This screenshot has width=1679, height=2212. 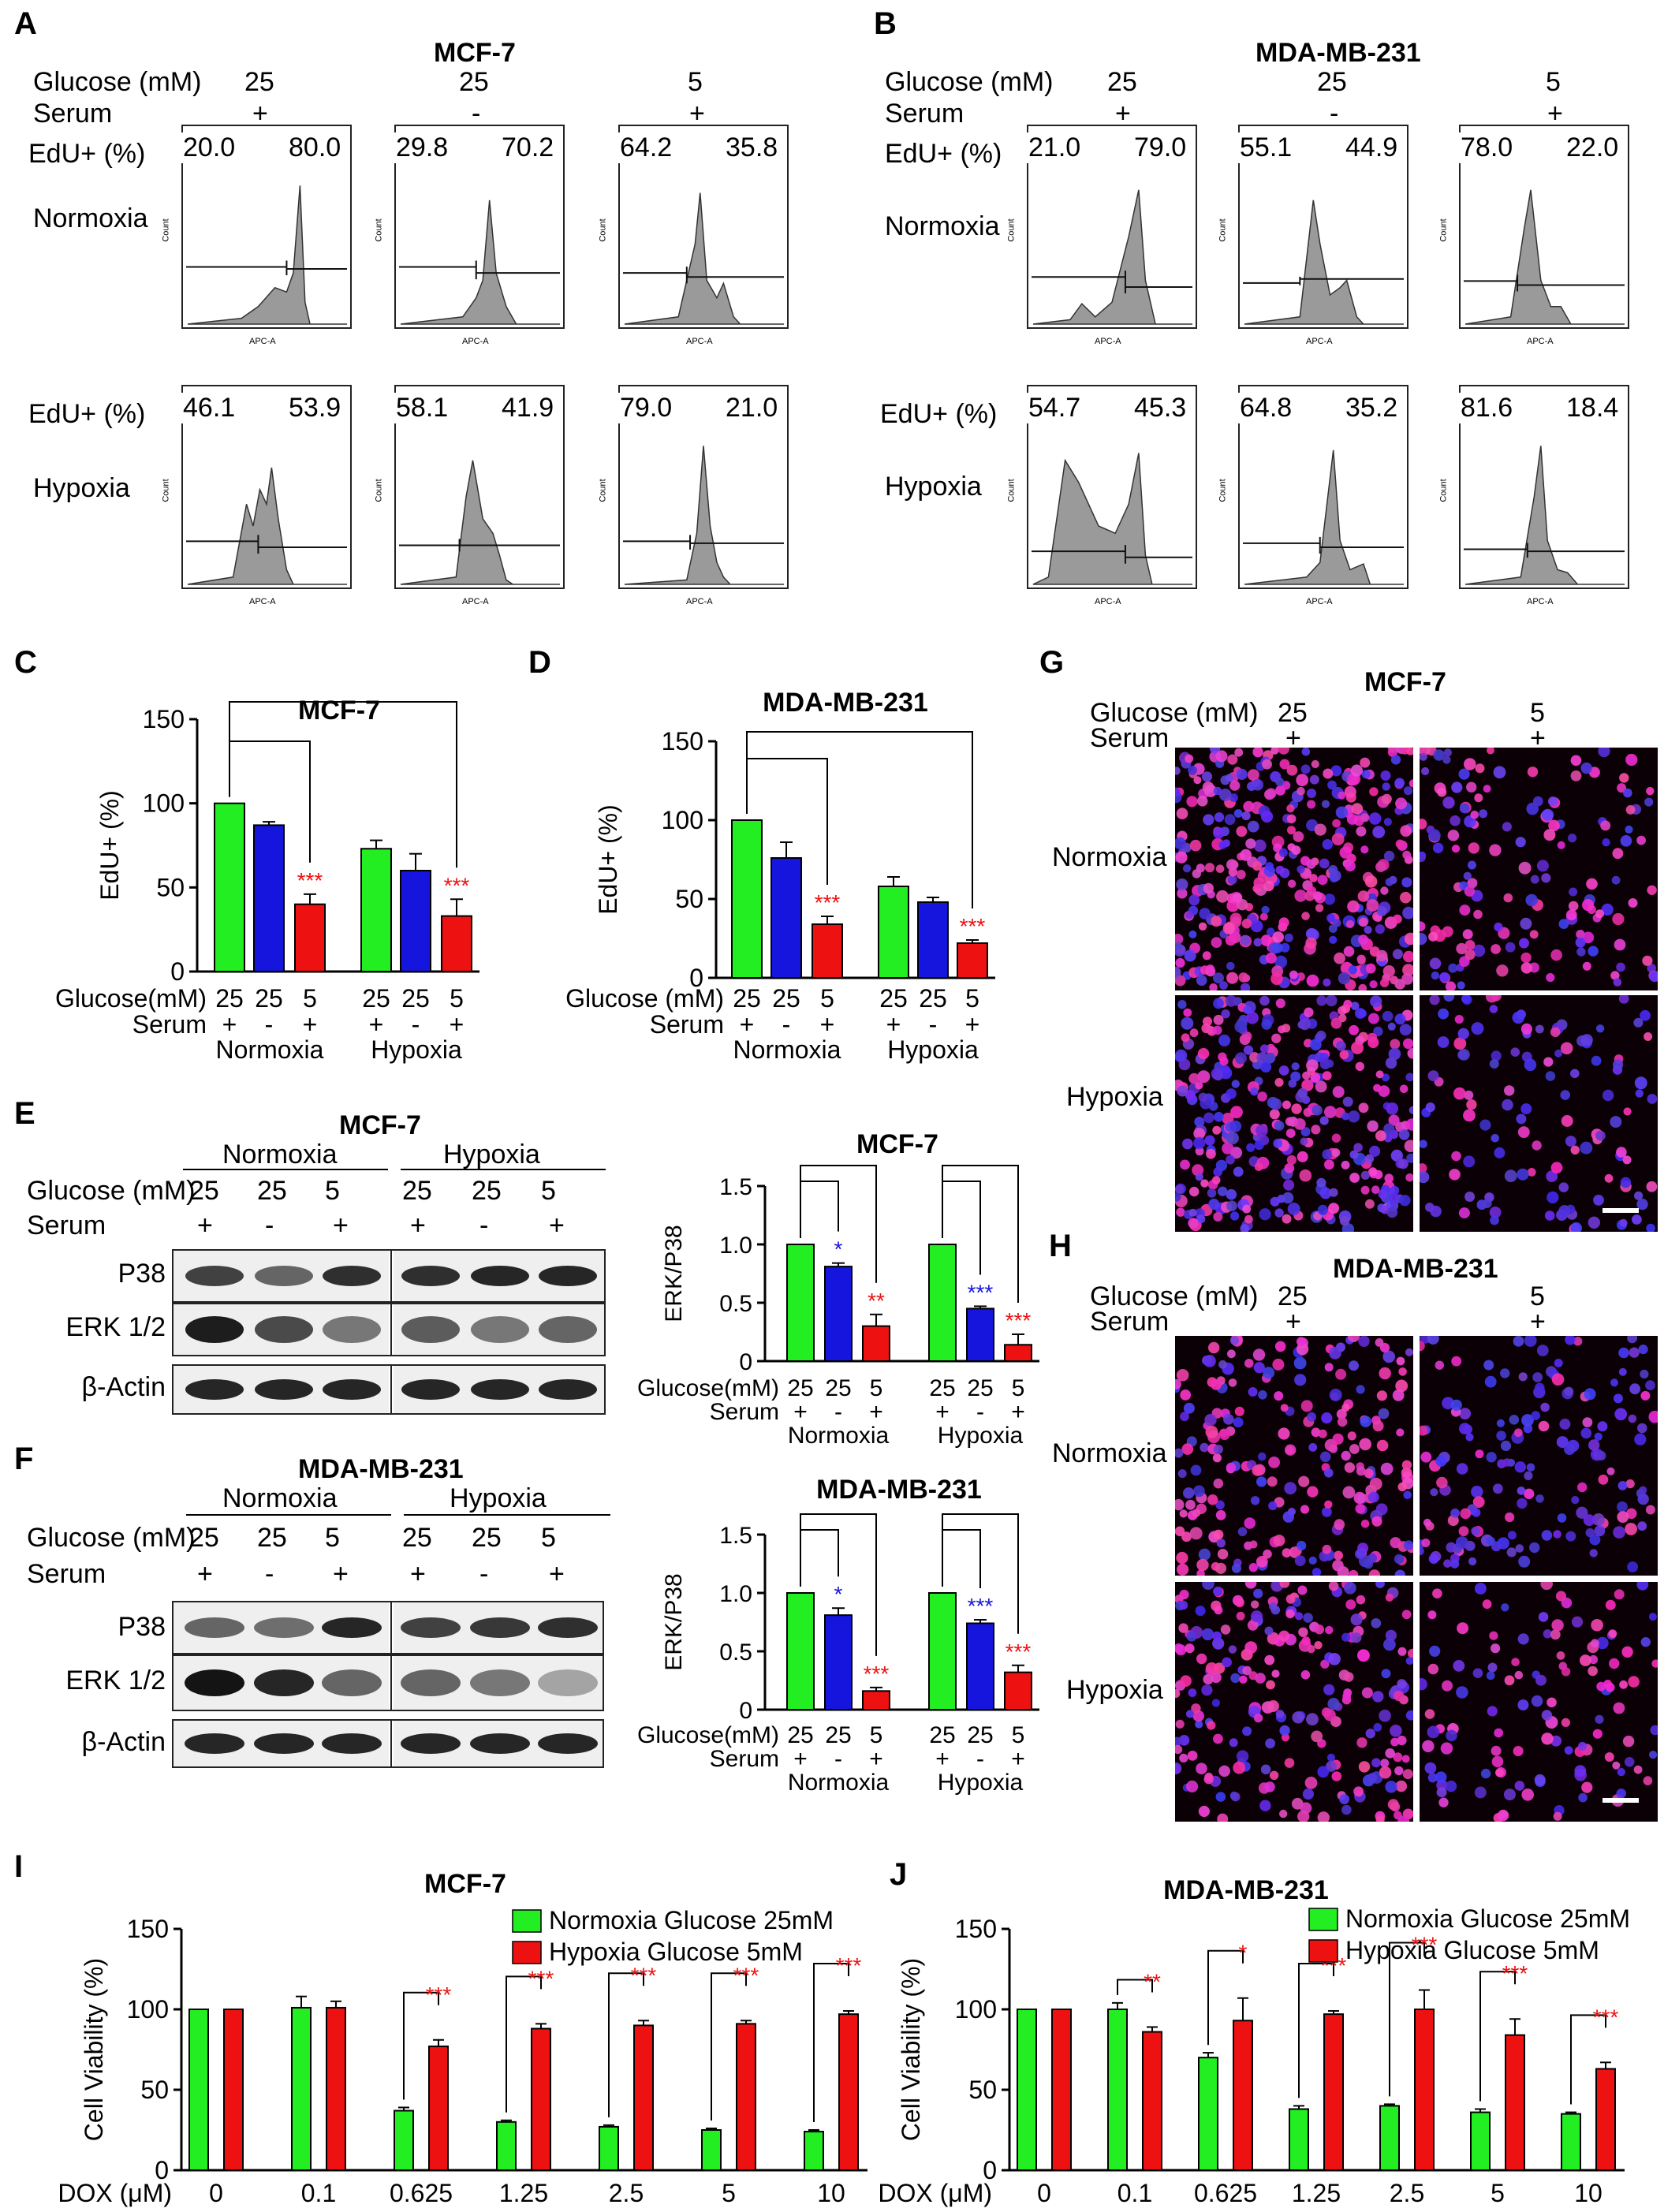 I want to click on y-tick-label: 1.0, so click(x=735, y=1246).